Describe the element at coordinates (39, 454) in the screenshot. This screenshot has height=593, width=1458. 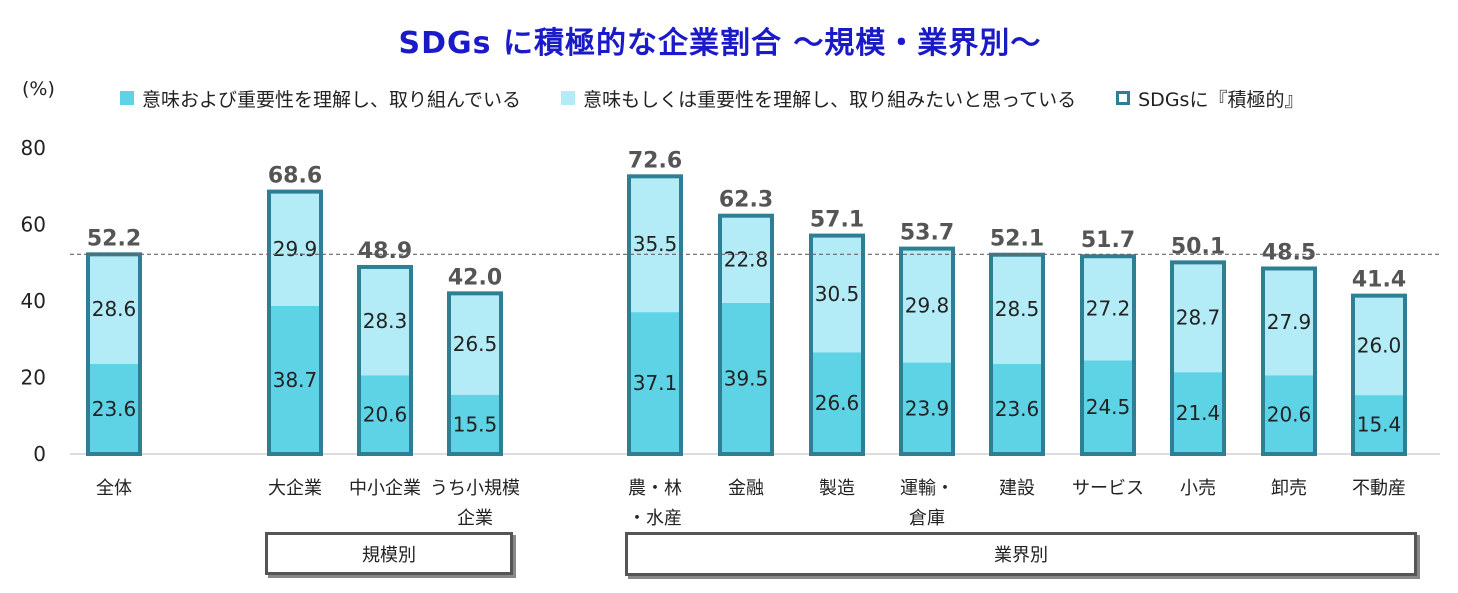
I see `y-tick-label: 0` at that location.